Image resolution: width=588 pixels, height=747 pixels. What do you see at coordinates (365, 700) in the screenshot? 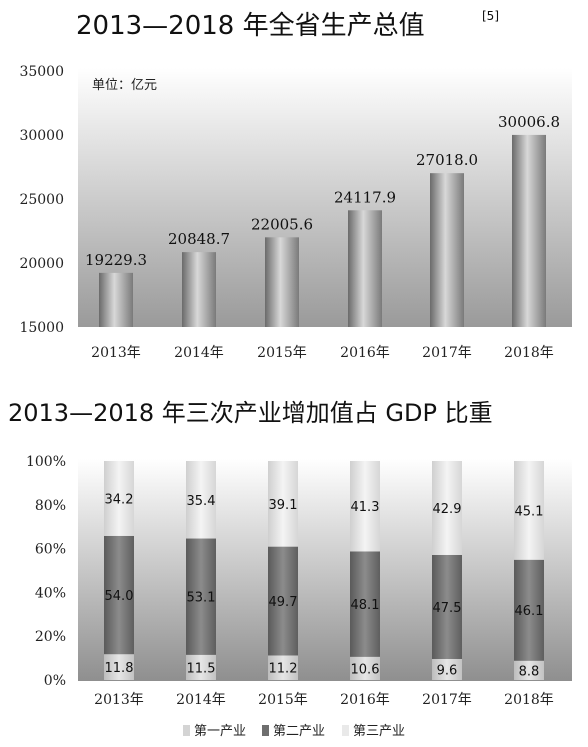
I see `industry-x-tick-label: 2016年` at bounding box center [365, 700].